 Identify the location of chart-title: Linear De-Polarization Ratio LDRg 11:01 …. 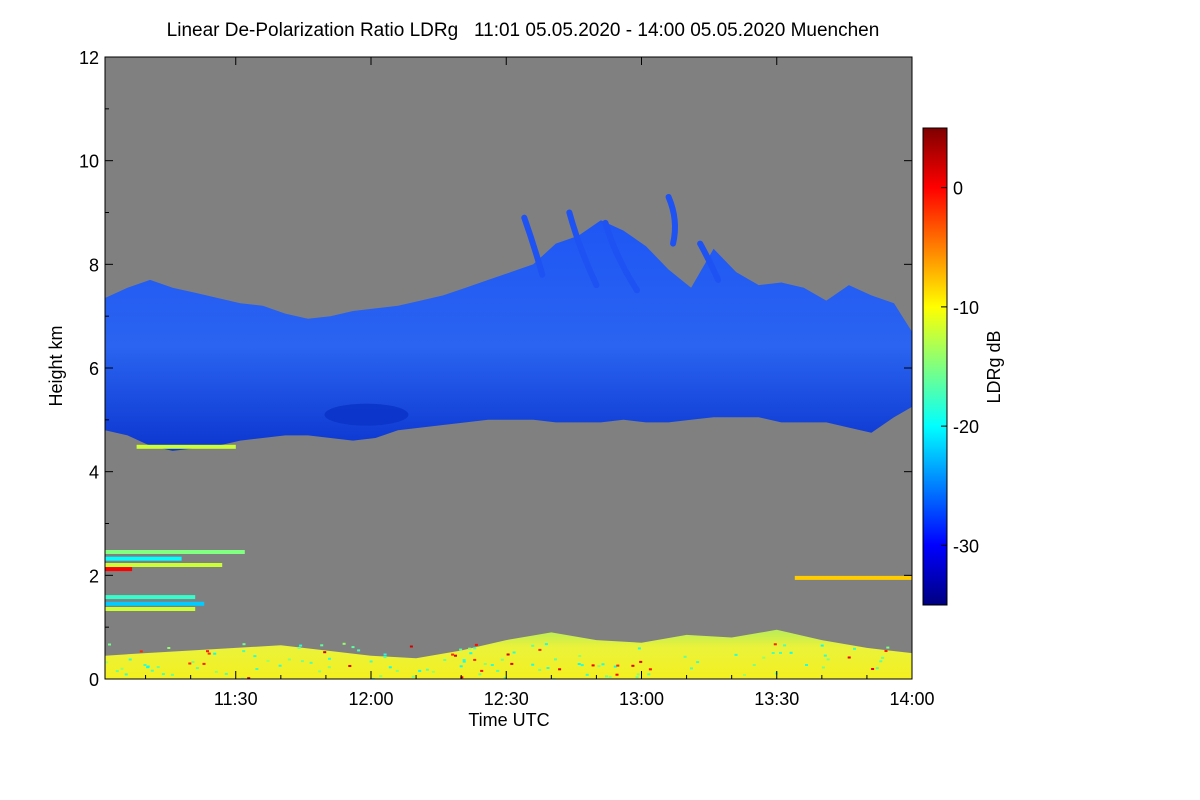
(523, 30).